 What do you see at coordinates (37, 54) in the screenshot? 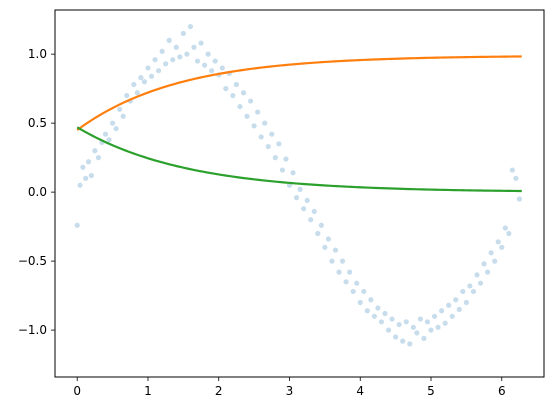
I see `y-tick-label: 1.0` at bounding box center [37, 54].